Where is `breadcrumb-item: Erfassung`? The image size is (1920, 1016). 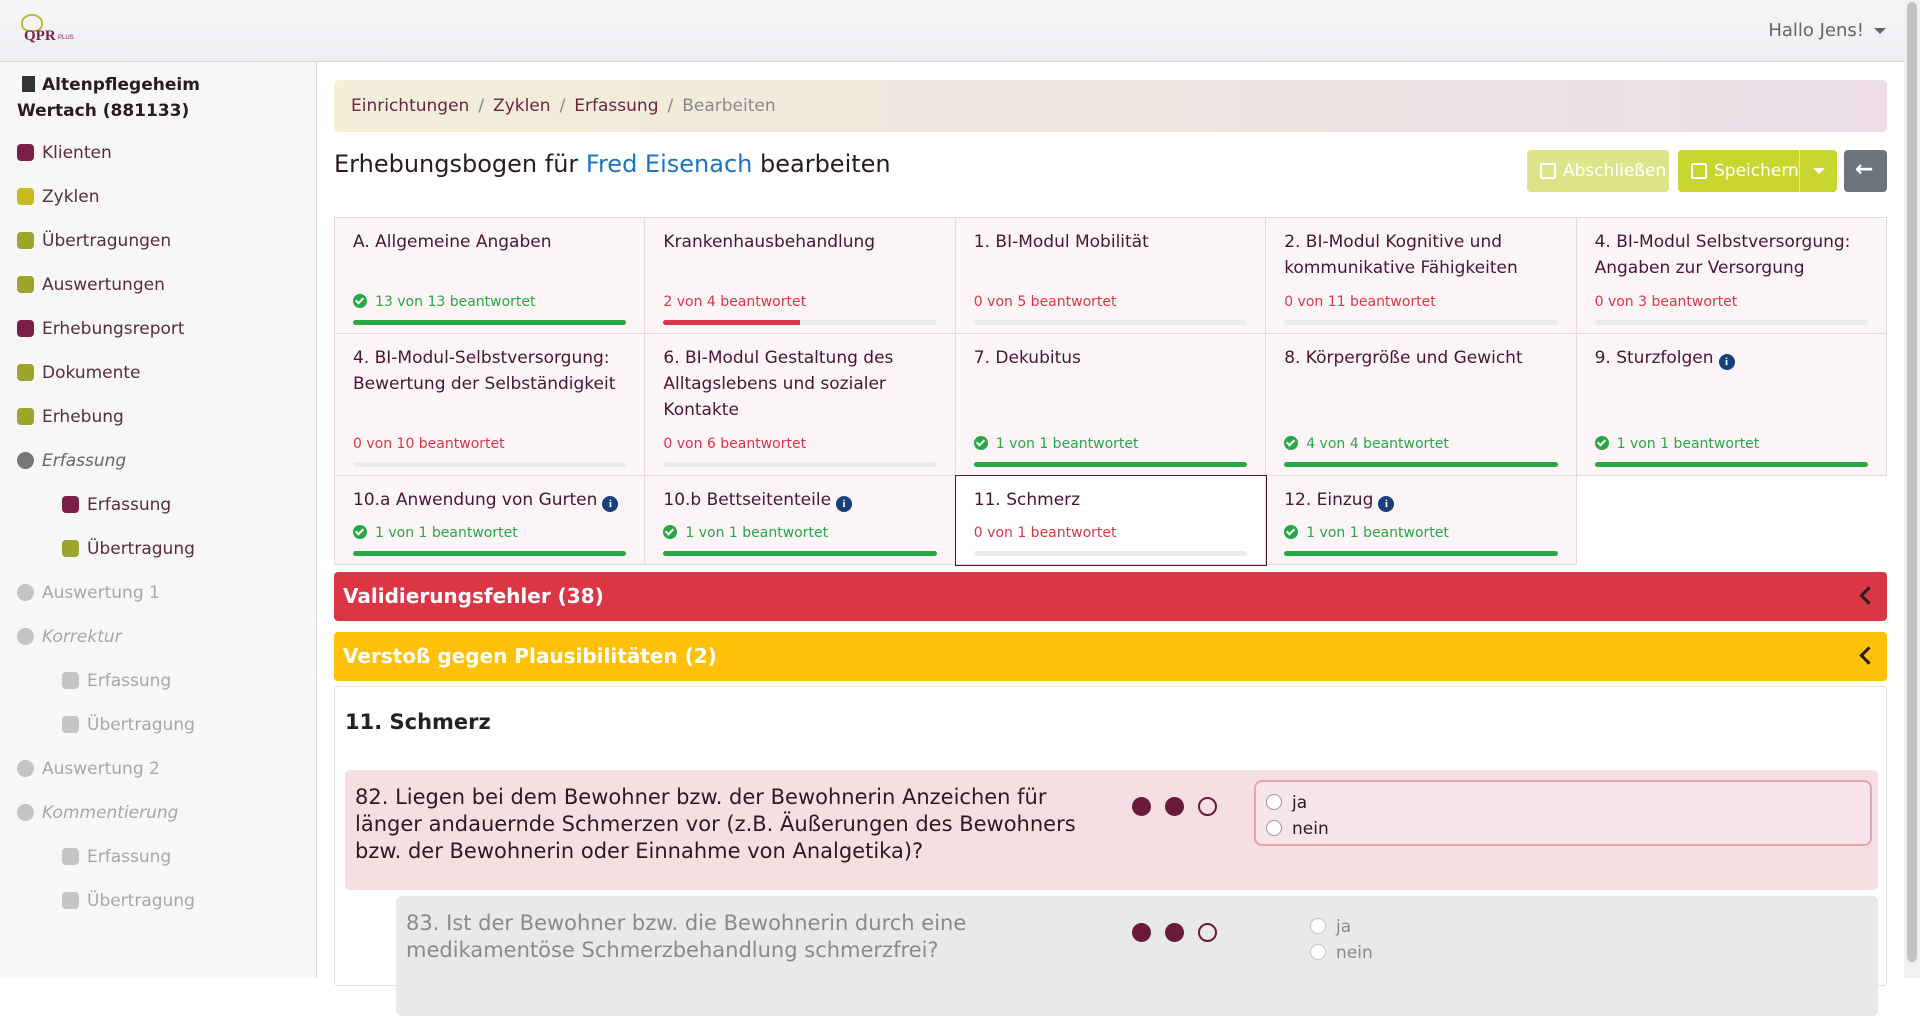
breadcrumb-item: Erfassung is located at coordinates (616, 106).